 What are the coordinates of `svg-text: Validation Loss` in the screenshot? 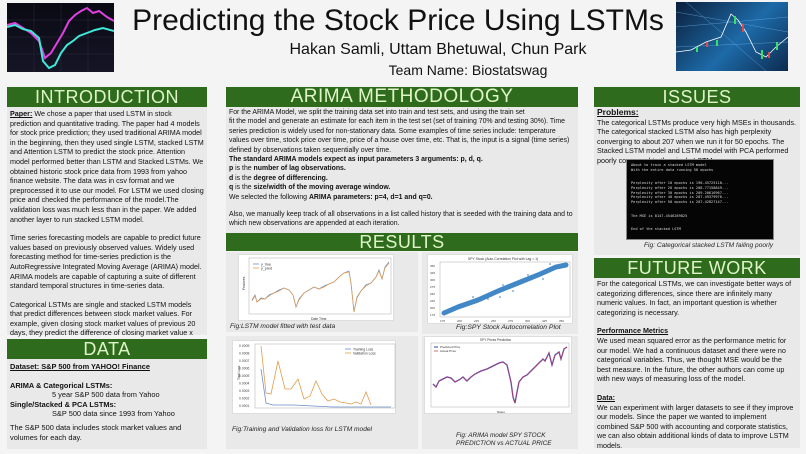 It's located at (364, 354).